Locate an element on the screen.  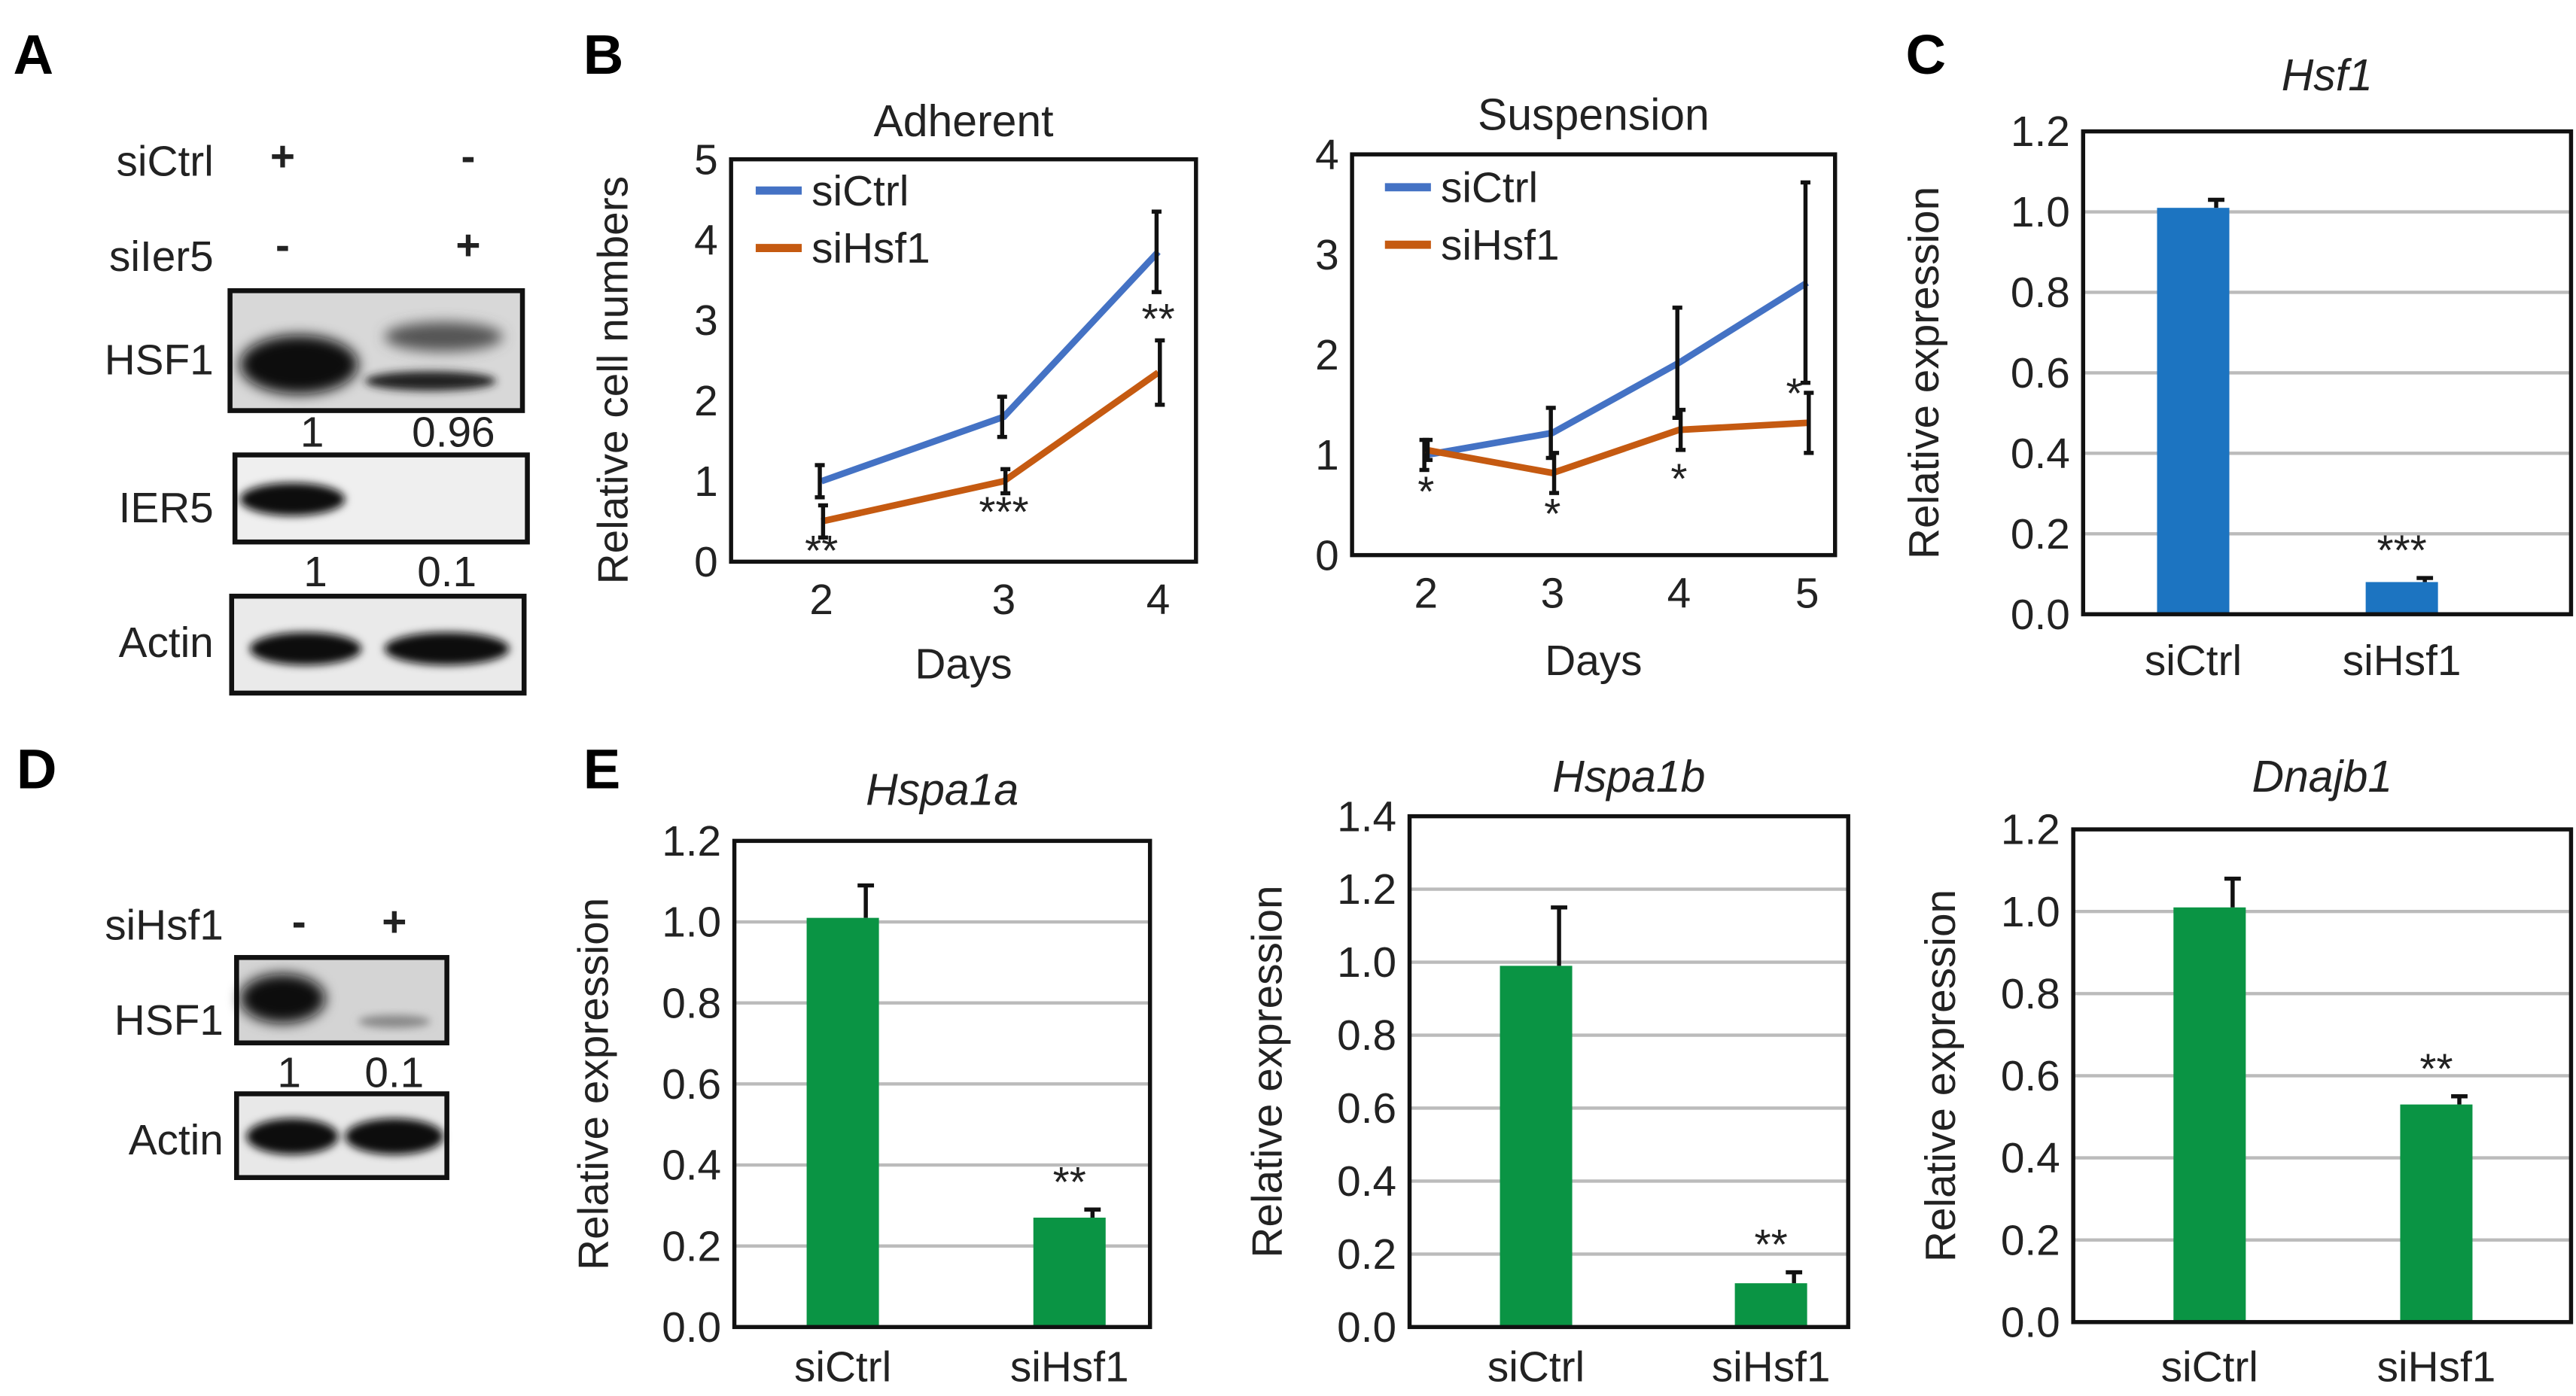
treatment-label: siIer5 is located at coordinates (162, 257).